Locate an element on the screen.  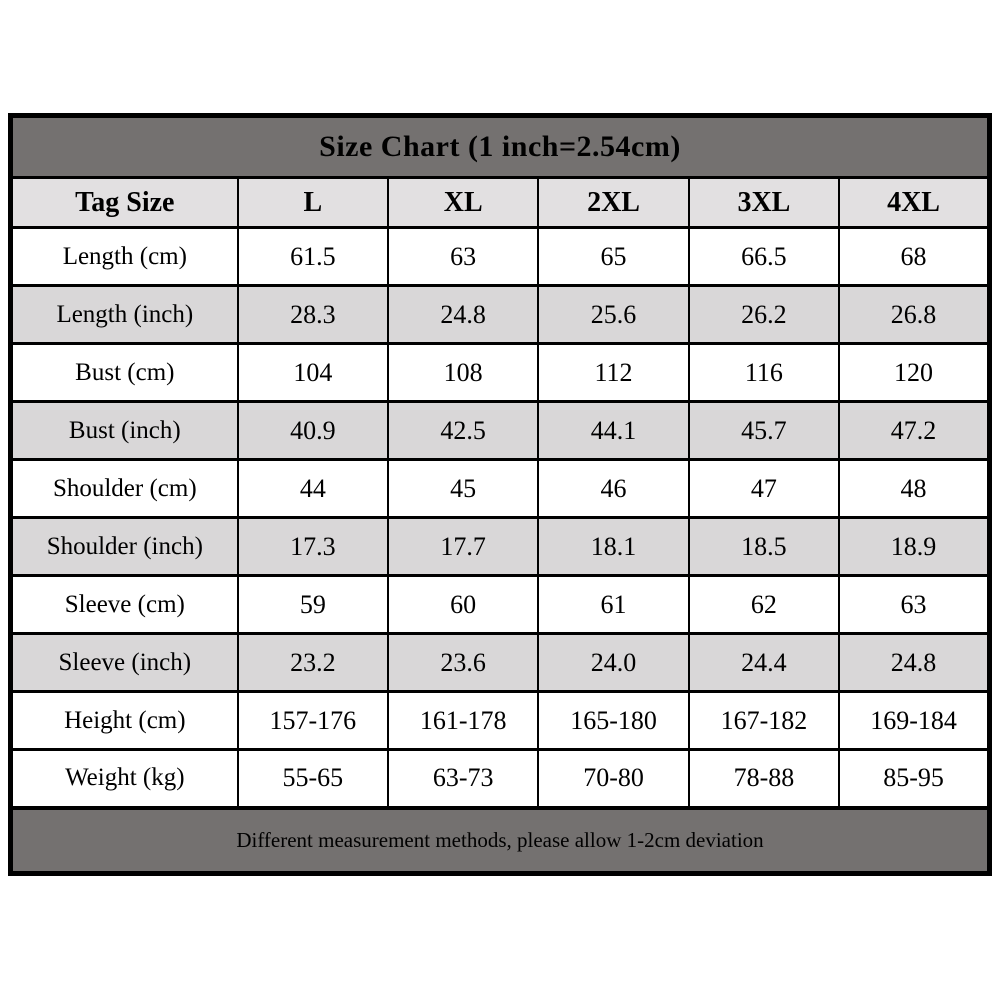
row-label: Height (cm) is located at coordinates (124, 720).